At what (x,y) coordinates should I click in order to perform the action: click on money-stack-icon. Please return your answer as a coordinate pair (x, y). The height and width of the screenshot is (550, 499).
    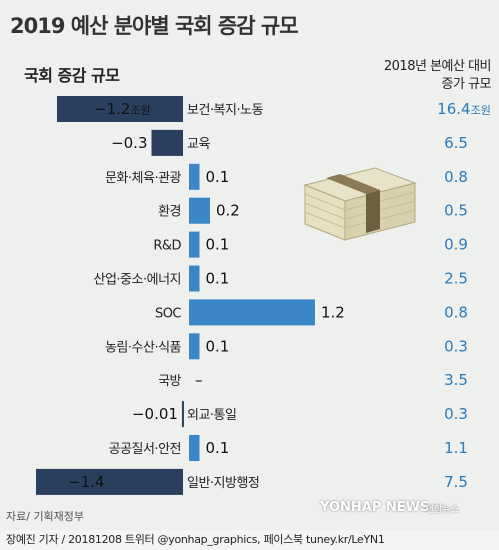
    Looking at the image, I should click on (360, 204).